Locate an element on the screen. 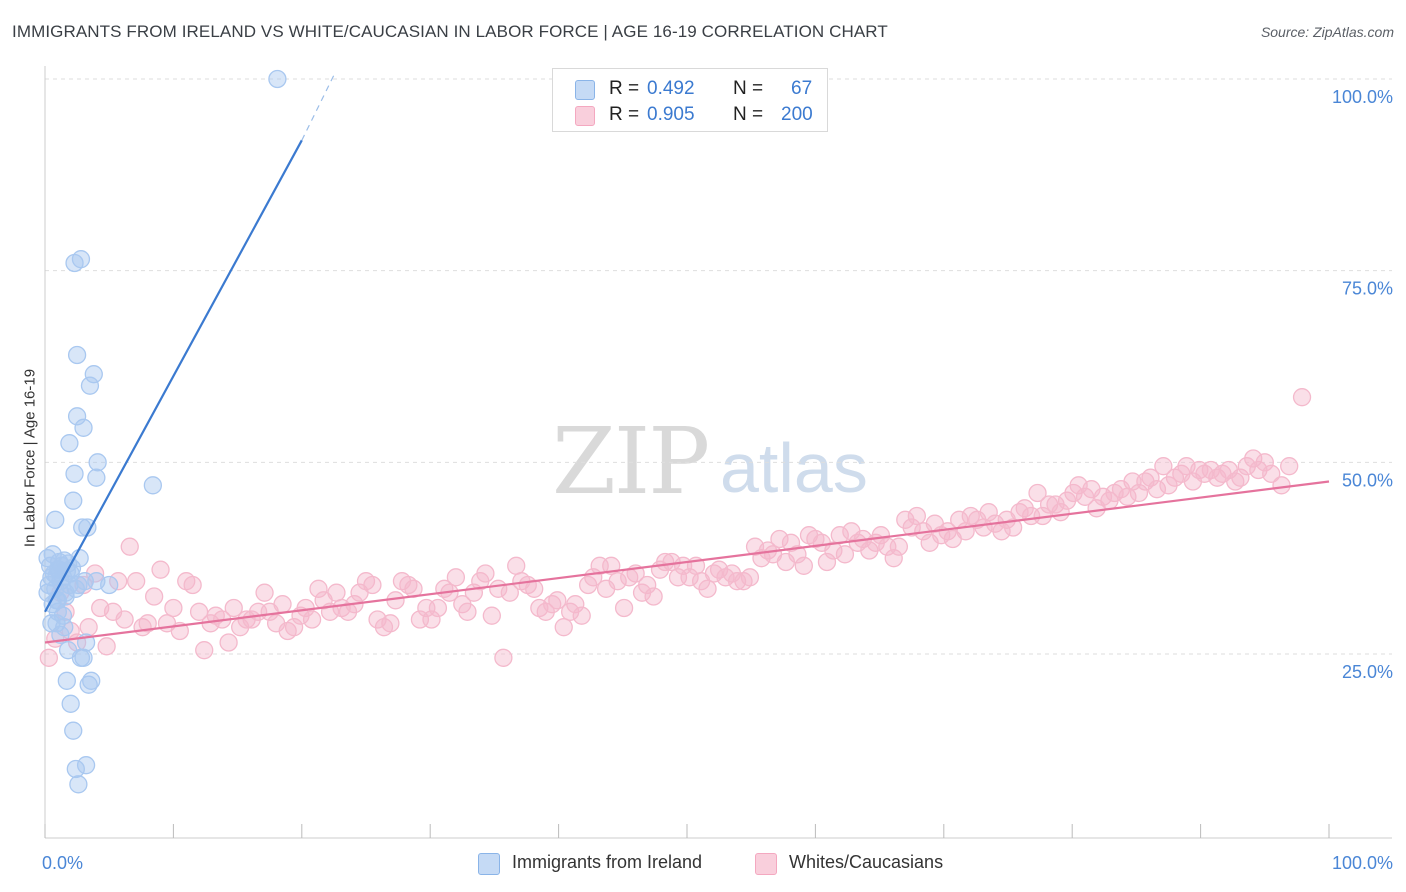  x-tick-label: 100.0% is located at coordinates (1362, 863).